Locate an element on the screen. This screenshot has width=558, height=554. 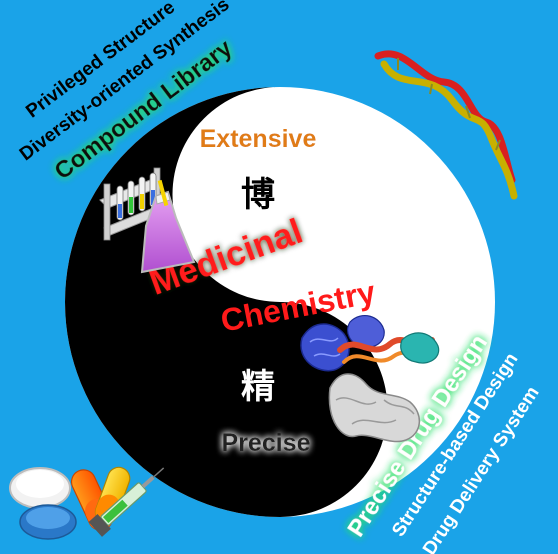
dna-helix-icon is located at coordinates (446, 125).